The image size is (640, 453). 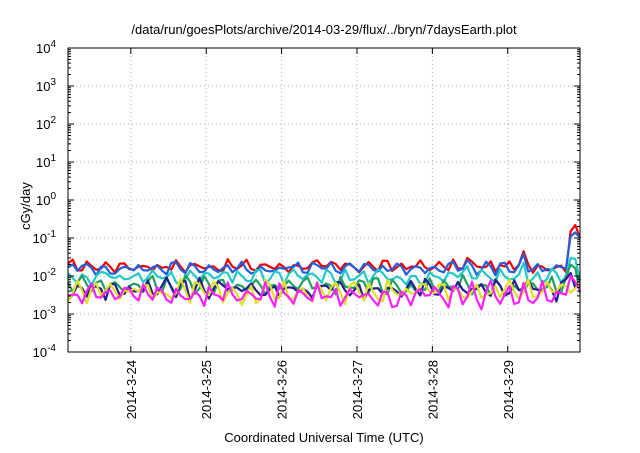 I want to click on x-tick-label: 2014-3-25, so click(x=206, y=389).